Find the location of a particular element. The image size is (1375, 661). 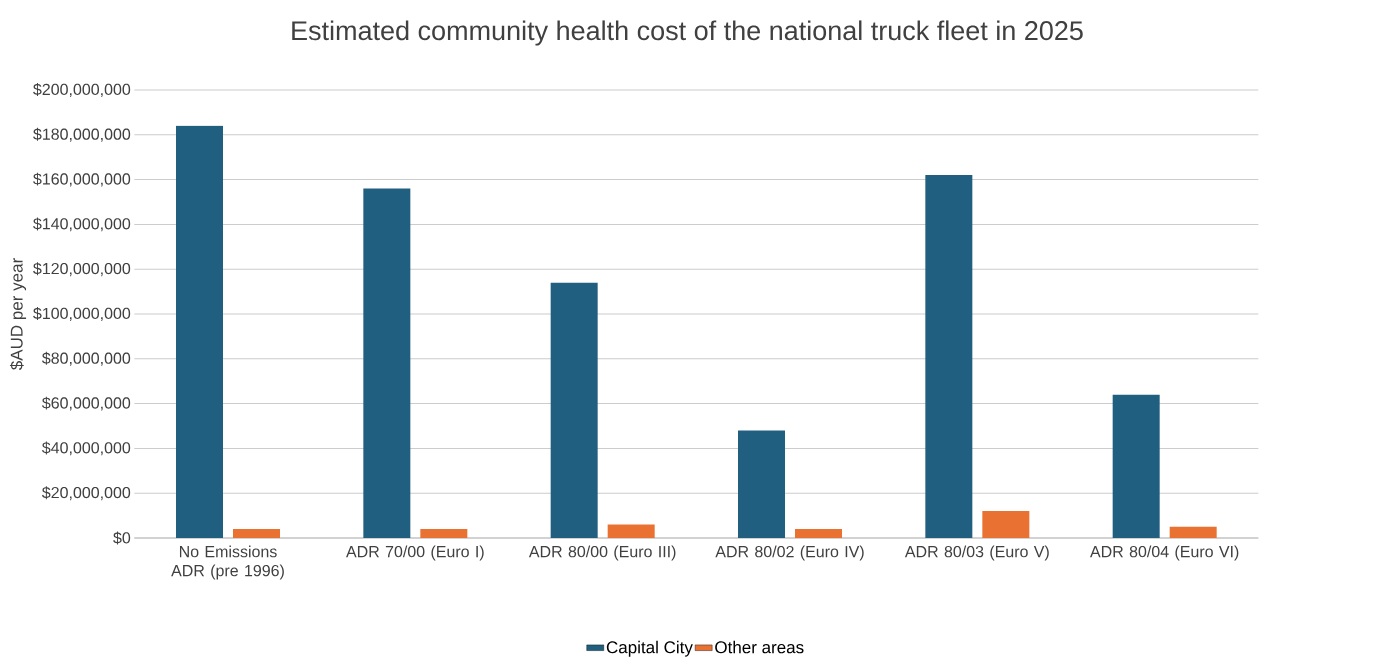

chart-title: Estimated community health cost of the national truck fleet in 2025 is located at coordinates (687, 33).